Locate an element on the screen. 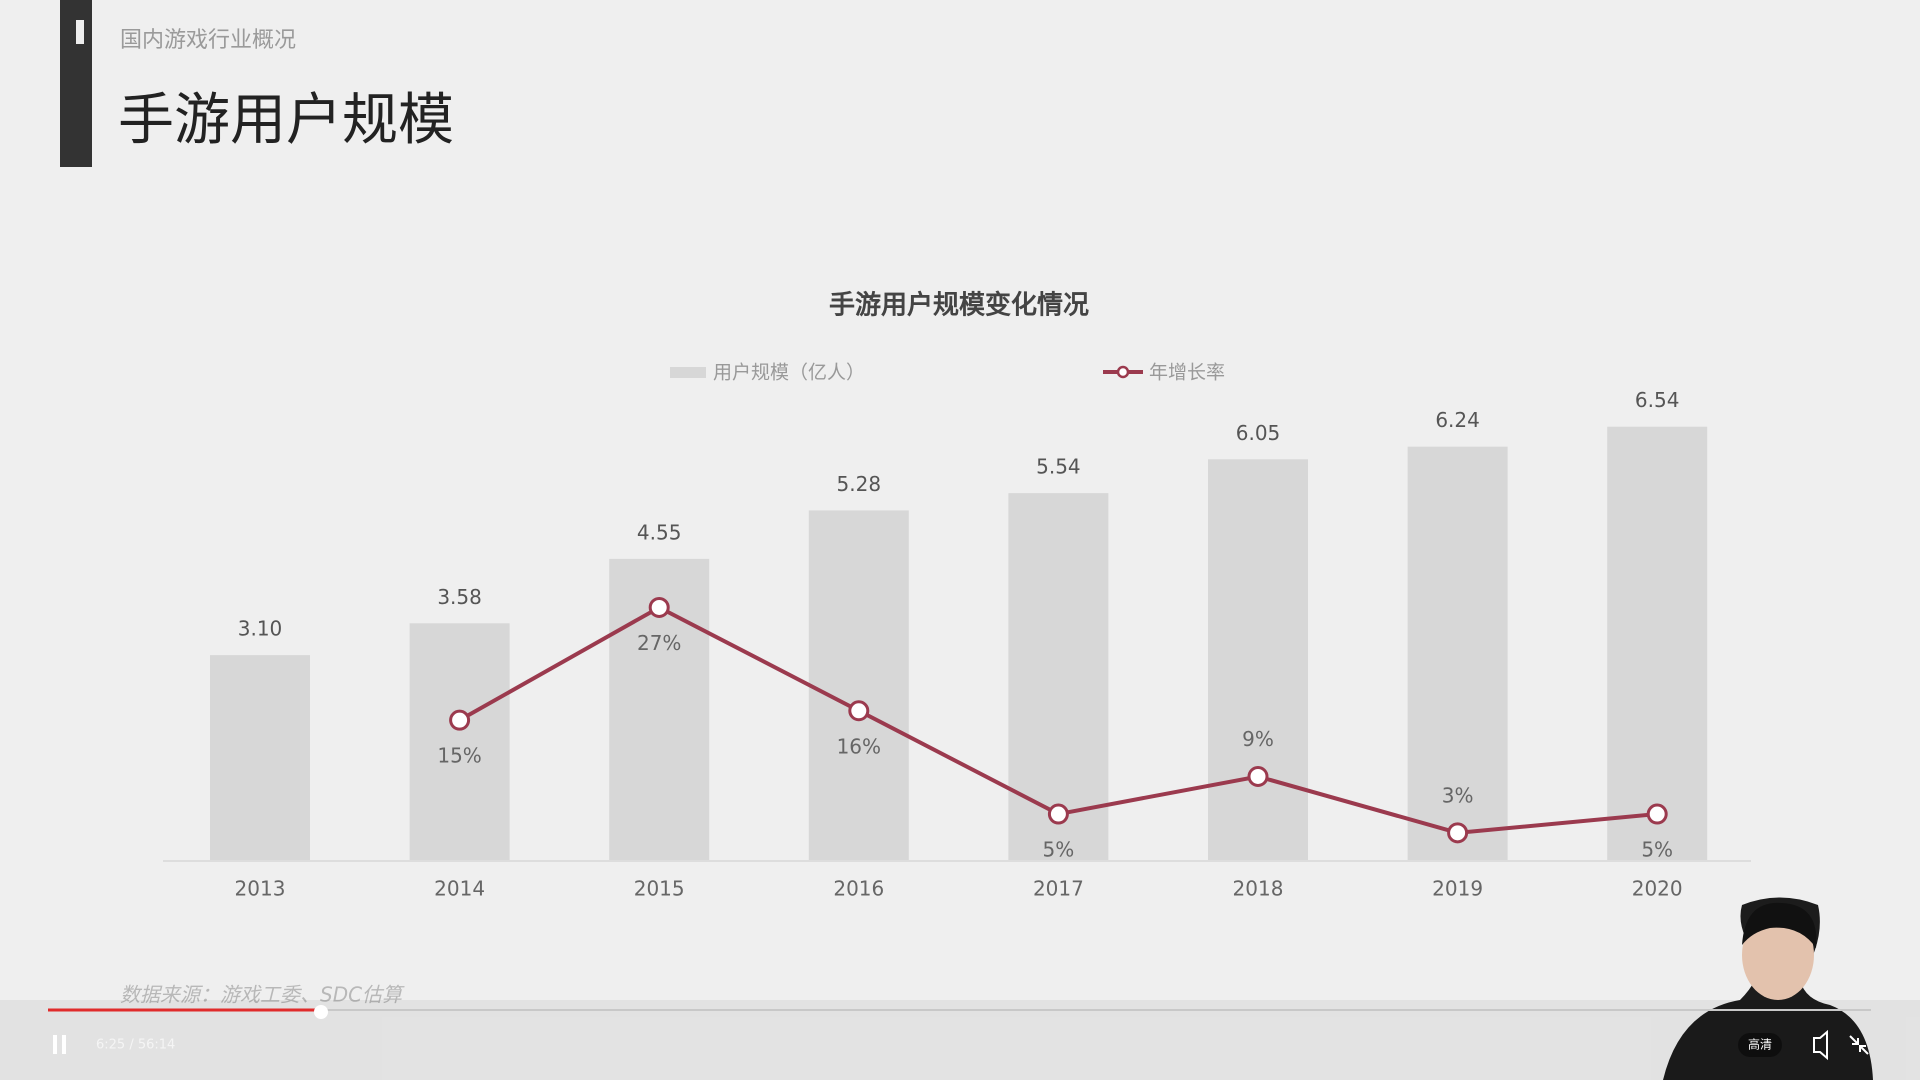 The height and width of the screenshot is (1080, 1920). presenter-hair is located at coordinates (1779, 925).